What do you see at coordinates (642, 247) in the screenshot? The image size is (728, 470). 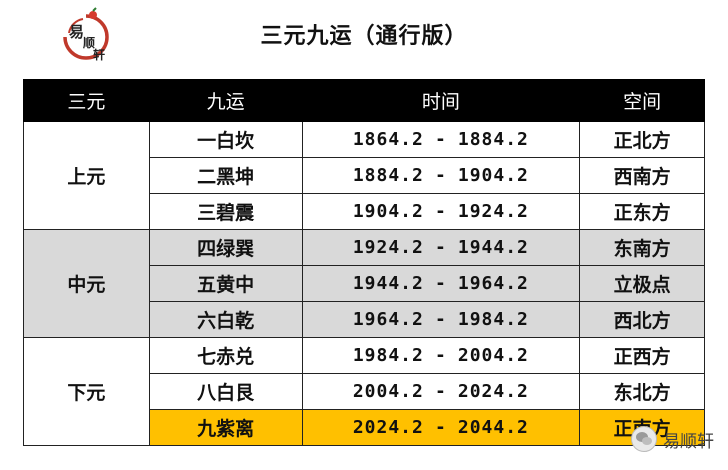 I see `space-cell: 东南方` at bounding box center [642, 247].